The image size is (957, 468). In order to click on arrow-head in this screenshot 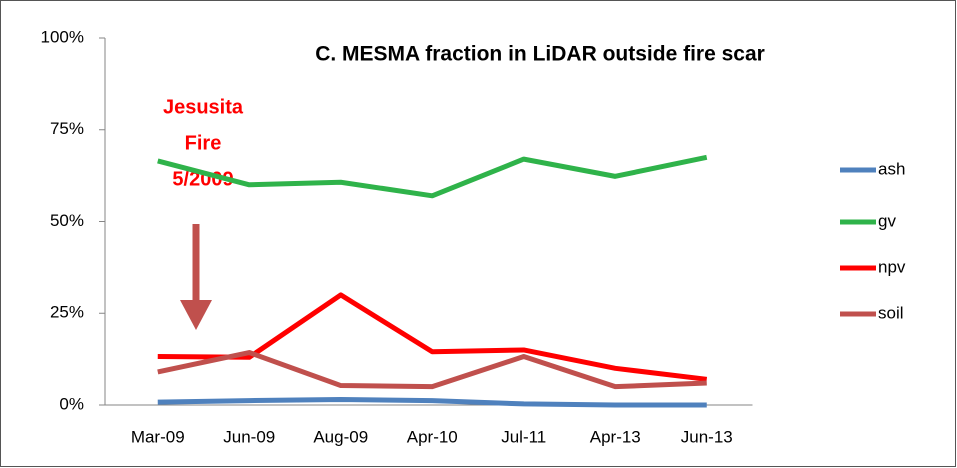, I will do `click(196, 315)`.